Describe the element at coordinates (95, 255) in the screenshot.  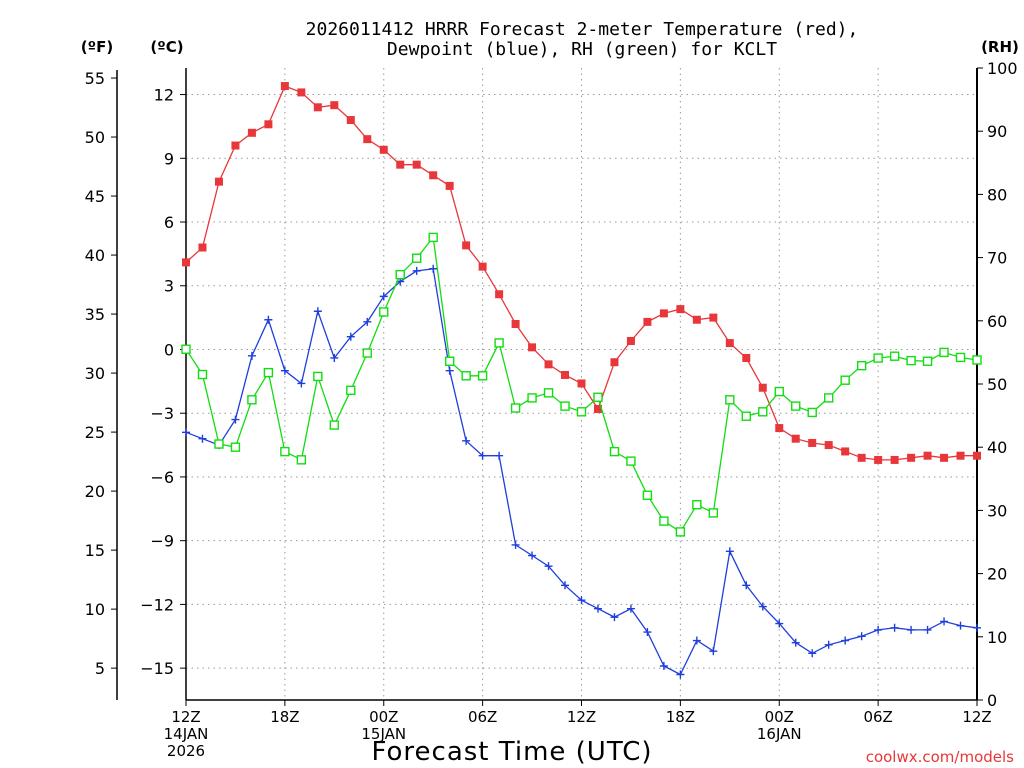
I see `fahrenheit-tick-label: 40` at that location.